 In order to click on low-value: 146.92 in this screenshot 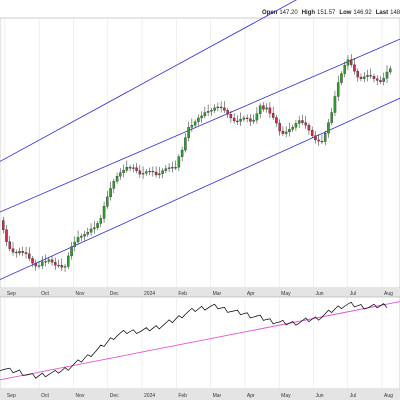, I will do `click(362, 13)`.